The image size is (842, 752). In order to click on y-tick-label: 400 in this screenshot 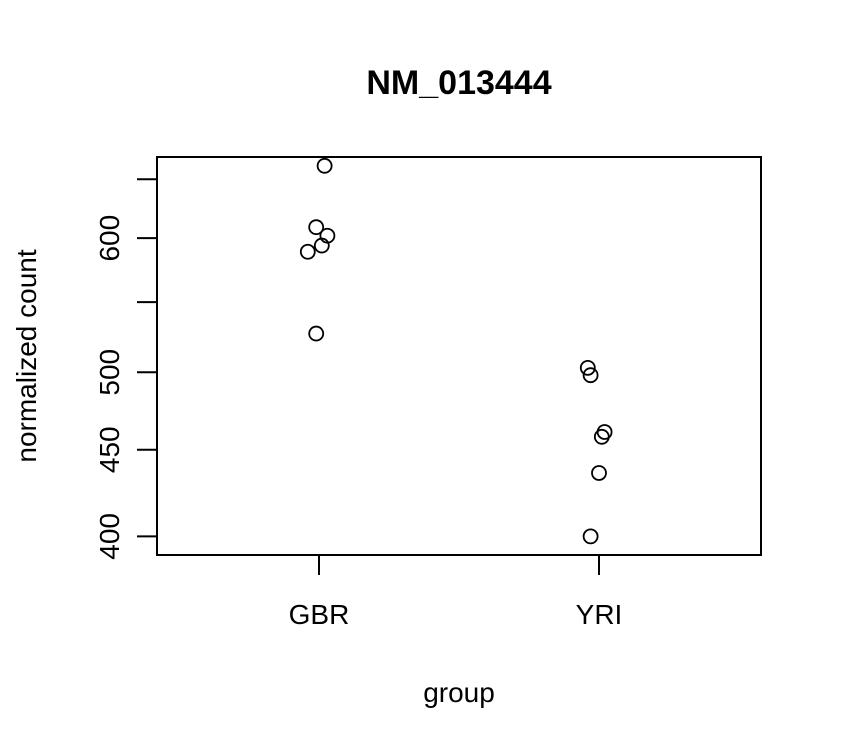, I will do `click(109, 536)`.